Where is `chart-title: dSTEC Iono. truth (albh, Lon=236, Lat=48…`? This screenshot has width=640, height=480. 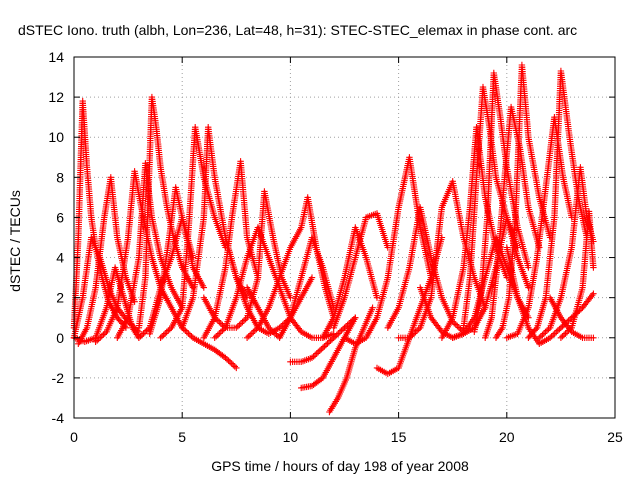 chart-title: dSTEC Iono. truth (albh, Lon=236, Lat=48… is located at coordinates (297, 30).